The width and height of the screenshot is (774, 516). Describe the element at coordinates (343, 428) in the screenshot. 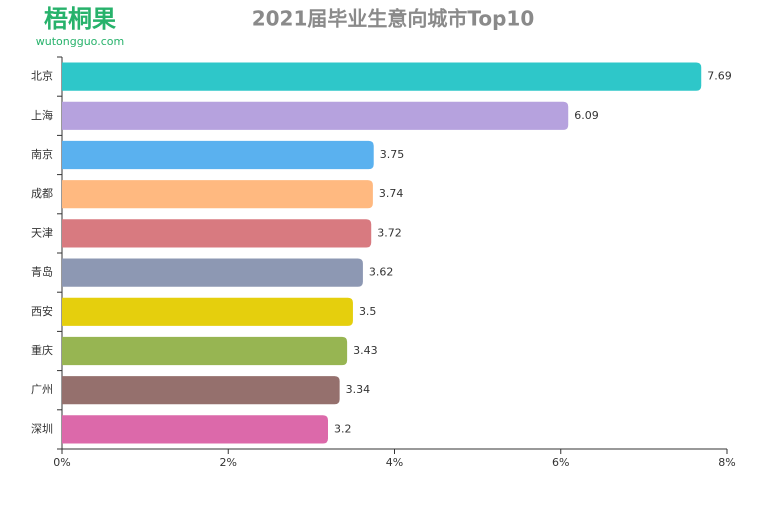

I see `value-label: 3.2` at that location.